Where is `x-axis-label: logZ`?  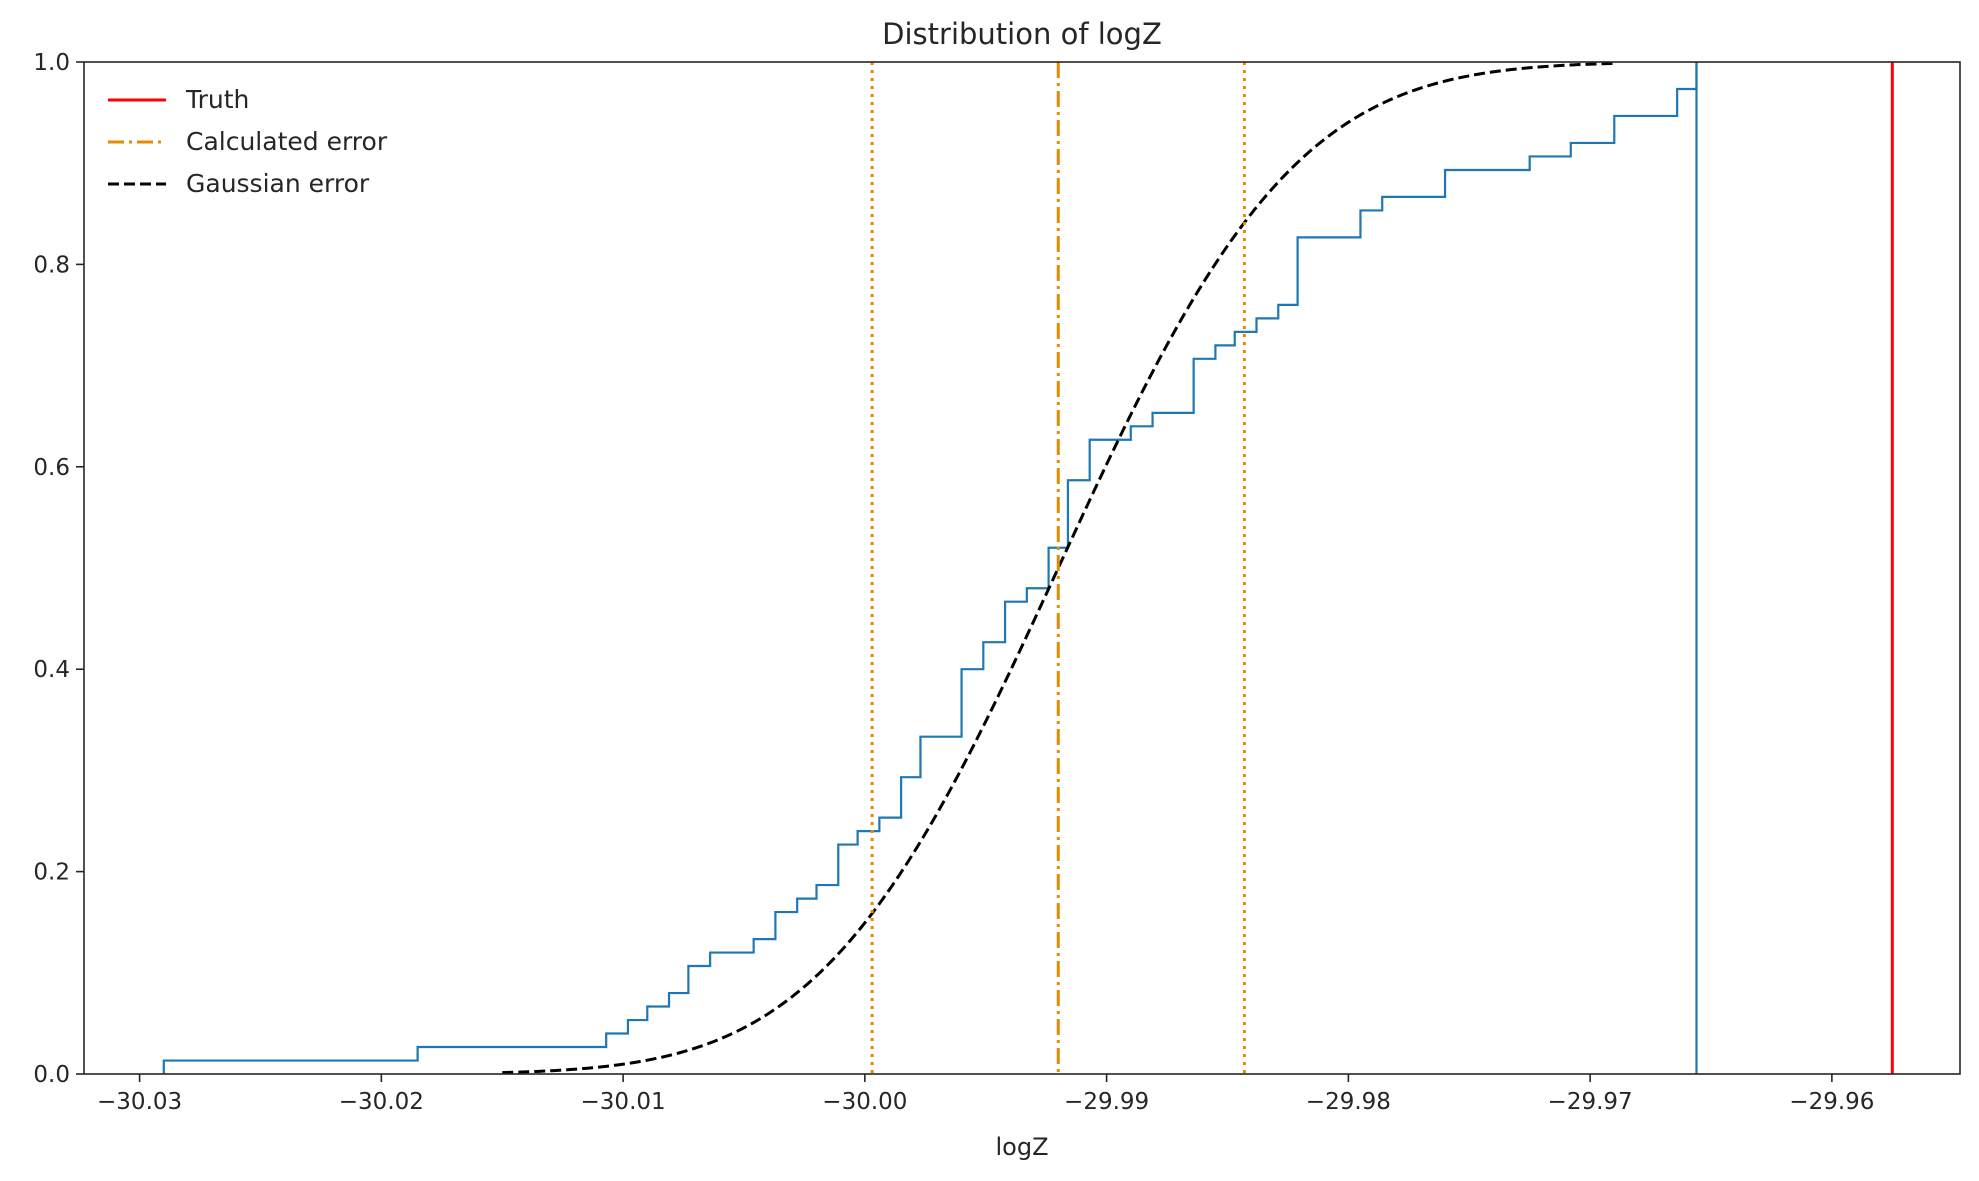 x-axis-label: logZ is located at coordinates (1021, 1147).